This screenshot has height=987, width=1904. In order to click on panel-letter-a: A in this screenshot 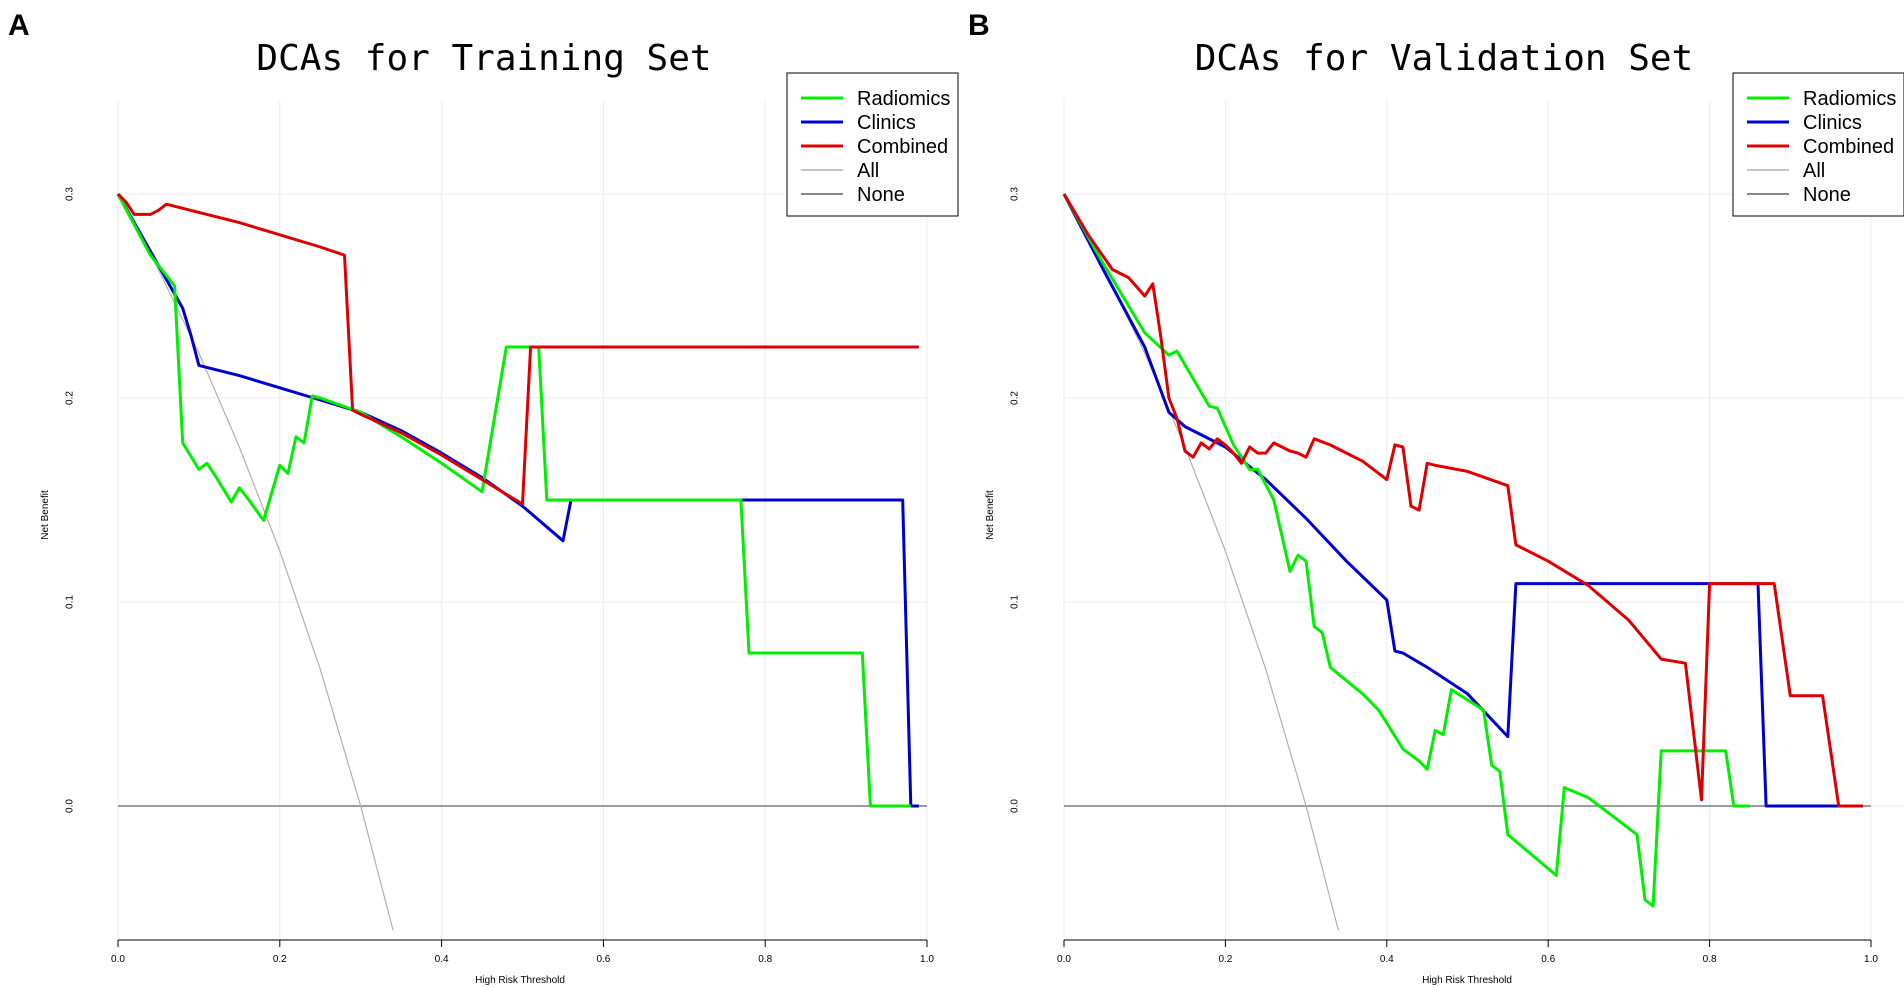, I will do `click(19, 25)`.